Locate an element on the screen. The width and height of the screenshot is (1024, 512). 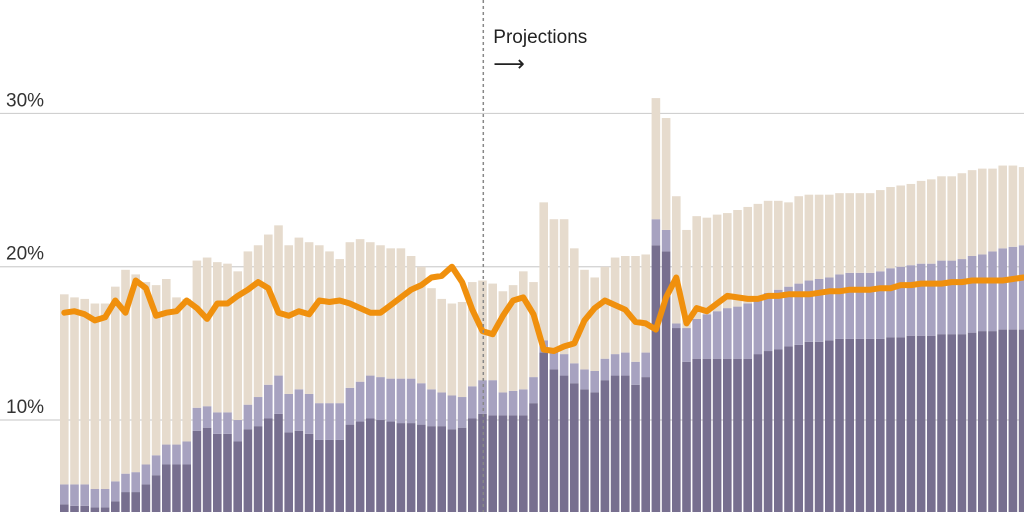
projections-arrow-icon: ⟶ is located at coordinates (509, 64).